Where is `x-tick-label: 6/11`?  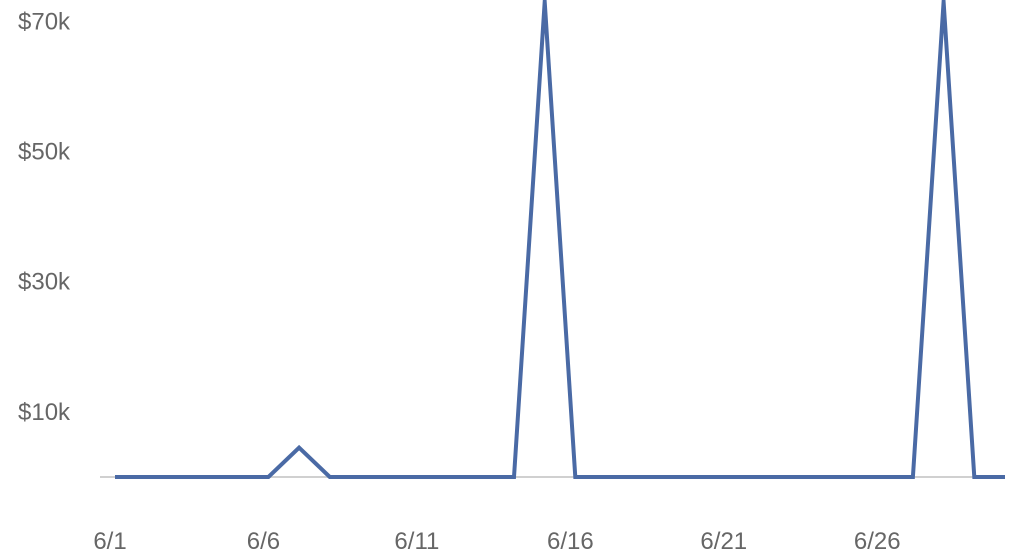
x-tick-label: 6/11 is located at coordinates (416, 541).